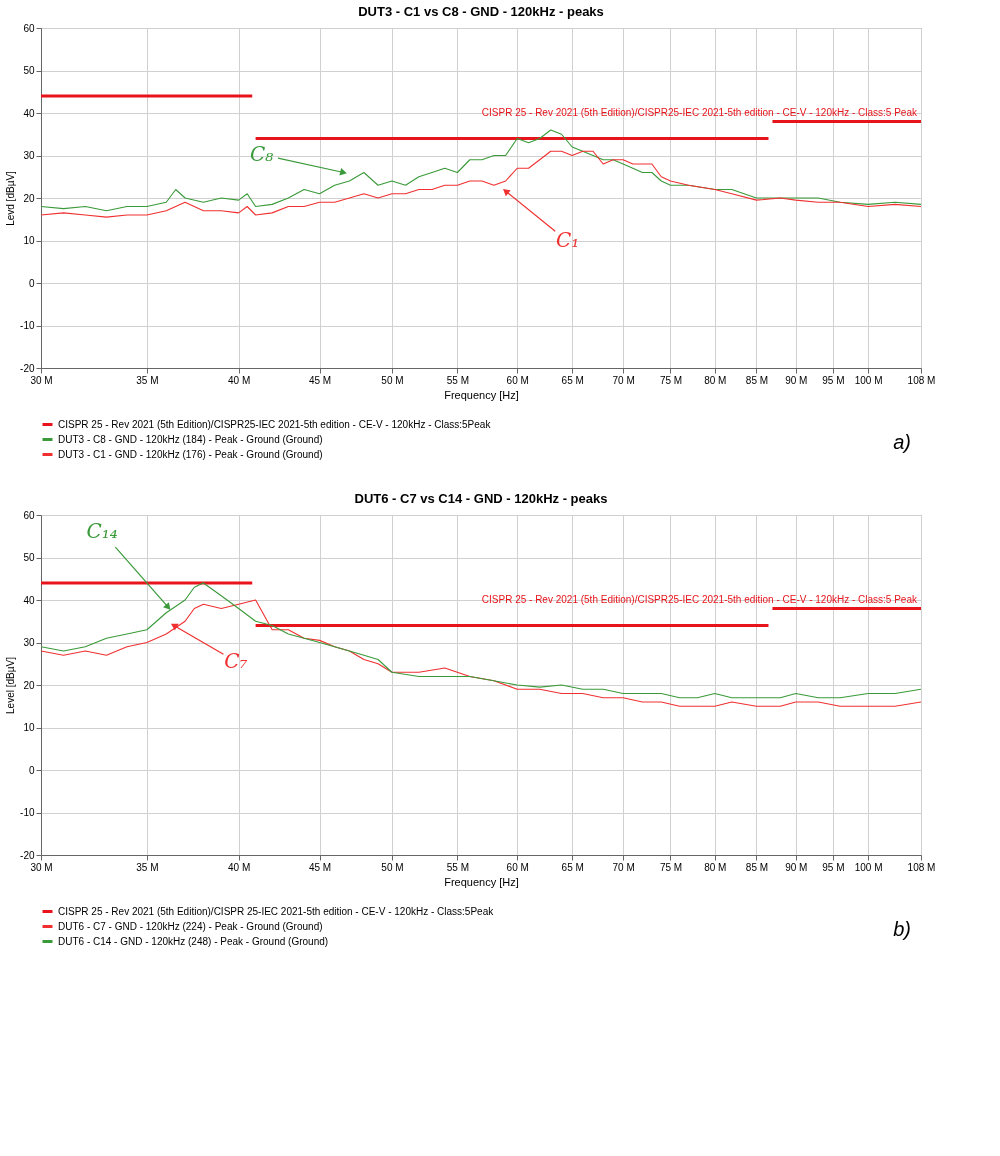 The image size is (1000, 1156). Describe the element at coordinates (190, 439) in the screenshot. I see `legend-label: DUT3 - C8 - GND - 120kHz (184) - Peak - Ground (Ground)` at that location.